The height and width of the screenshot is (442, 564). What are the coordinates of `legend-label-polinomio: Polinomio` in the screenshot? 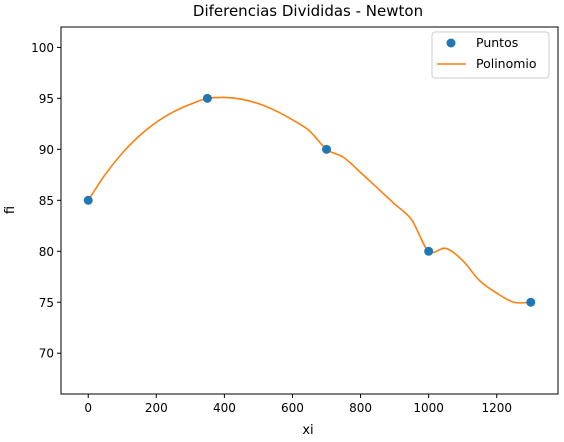 It's located at (506, 63).